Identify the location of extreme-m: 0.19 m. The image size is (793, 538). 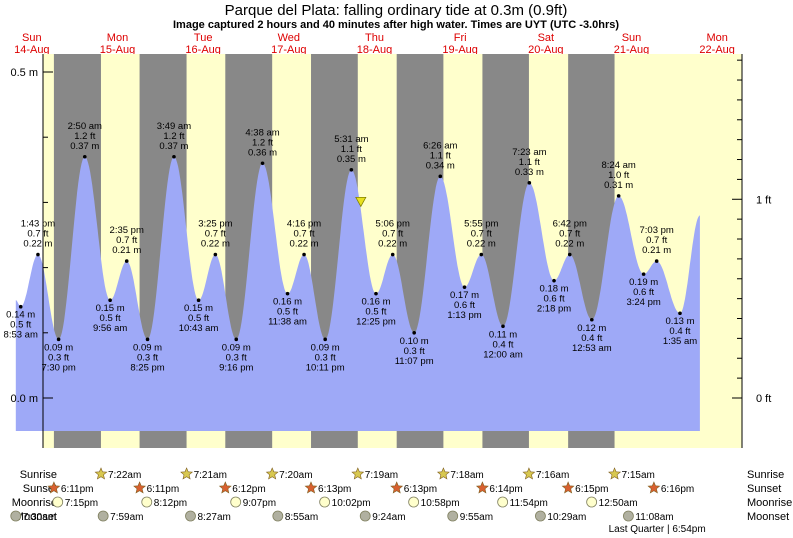
(643, 282).